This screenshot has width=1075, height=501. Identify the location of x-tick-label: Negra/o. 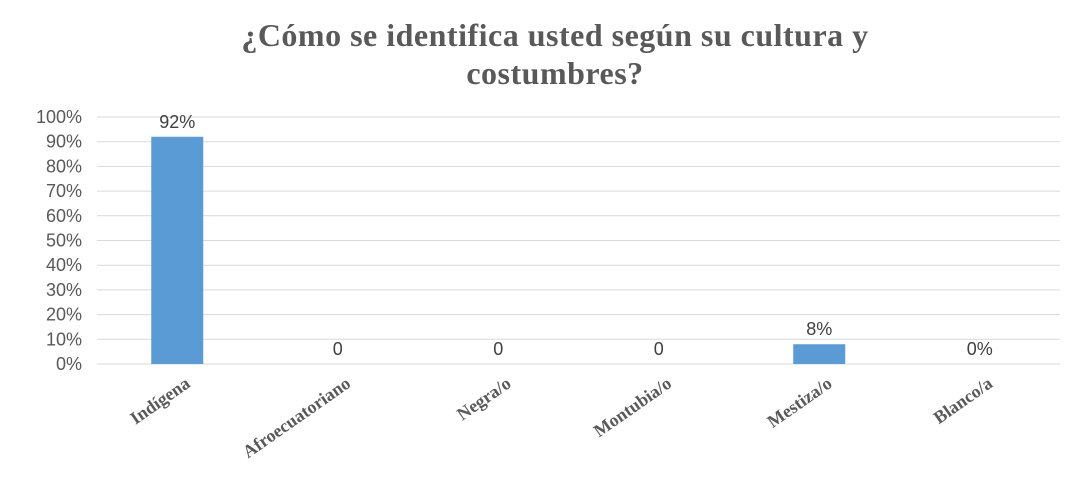
(483, 398).